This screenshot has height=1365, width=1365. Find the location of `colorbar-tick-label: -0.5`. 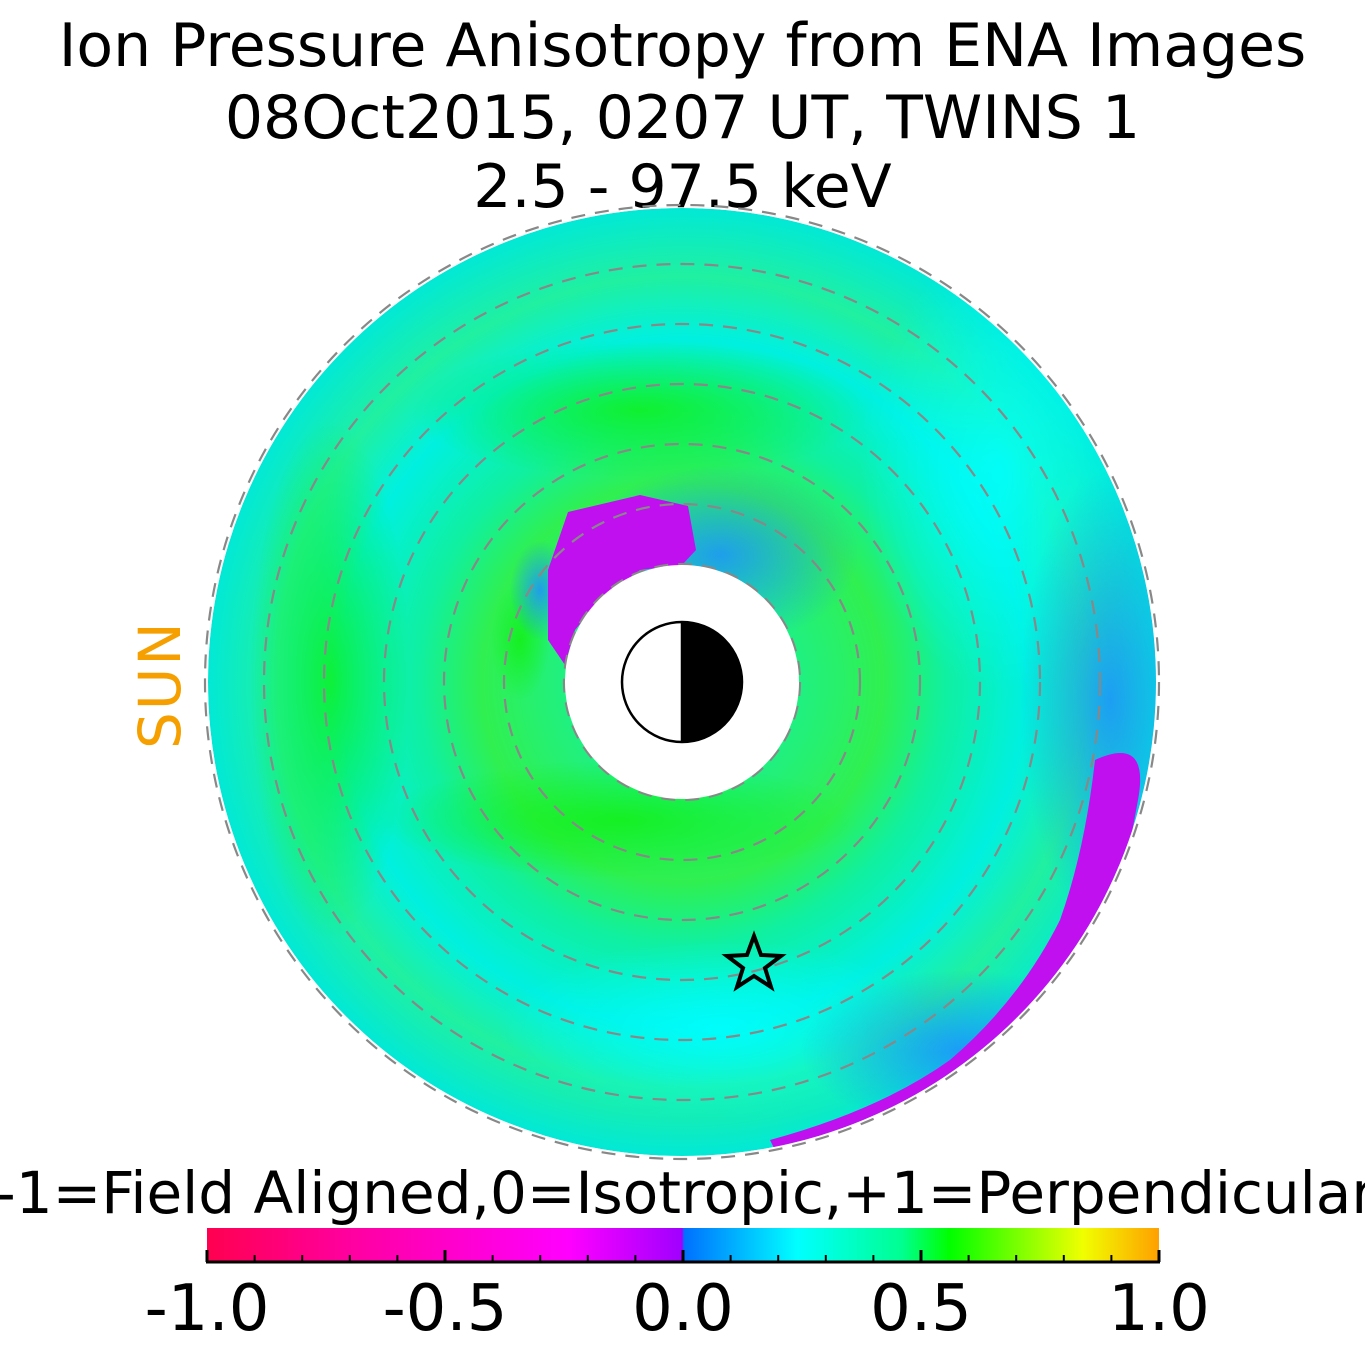

colorbar-tick-label: -0.5 is located at coordinates (445, 1309).